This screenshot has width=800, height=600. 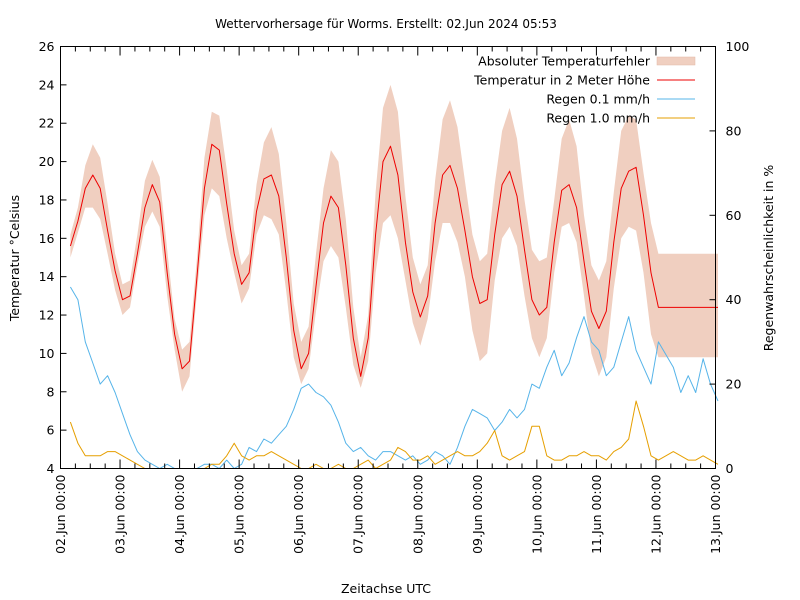 I want to click on y-tick-label: 20, so click(x=47, y=161).